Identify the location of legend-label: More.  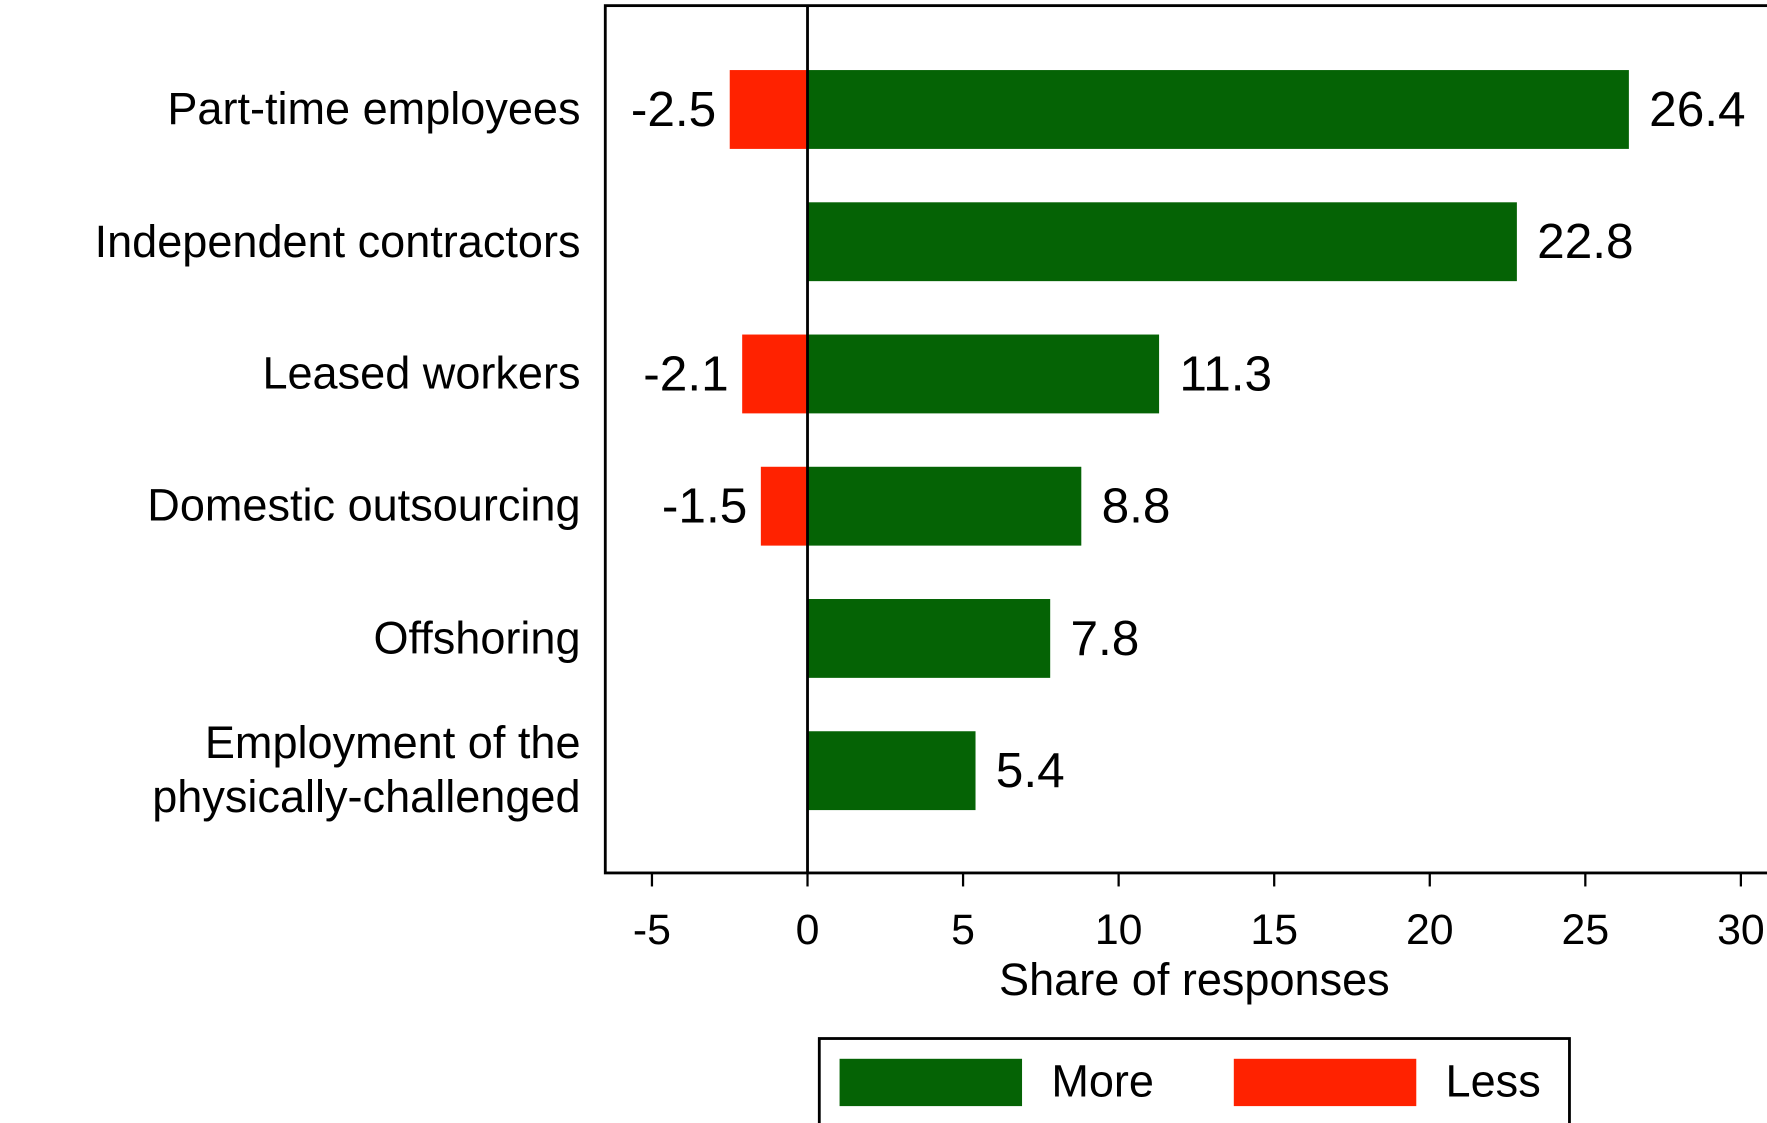
(1102, 1081).